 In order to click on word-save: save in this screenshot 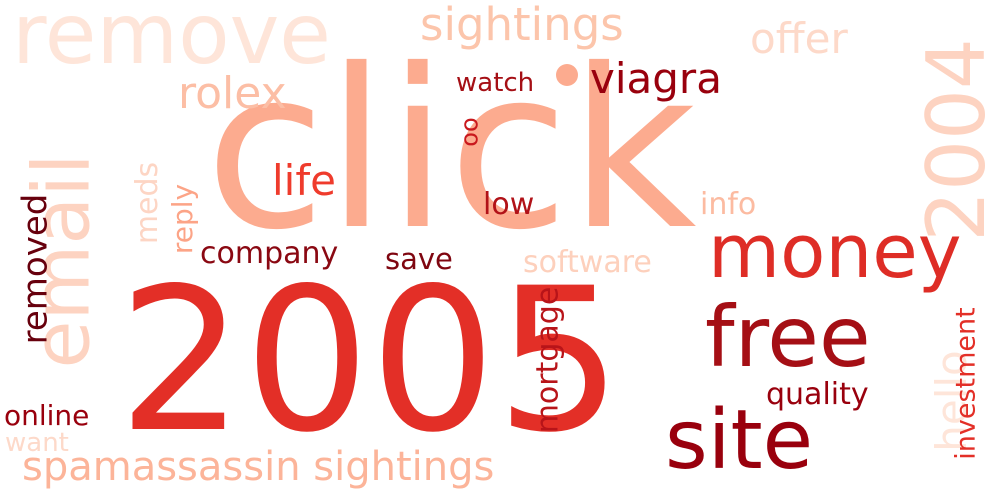, I will do `click(419, 259)`.